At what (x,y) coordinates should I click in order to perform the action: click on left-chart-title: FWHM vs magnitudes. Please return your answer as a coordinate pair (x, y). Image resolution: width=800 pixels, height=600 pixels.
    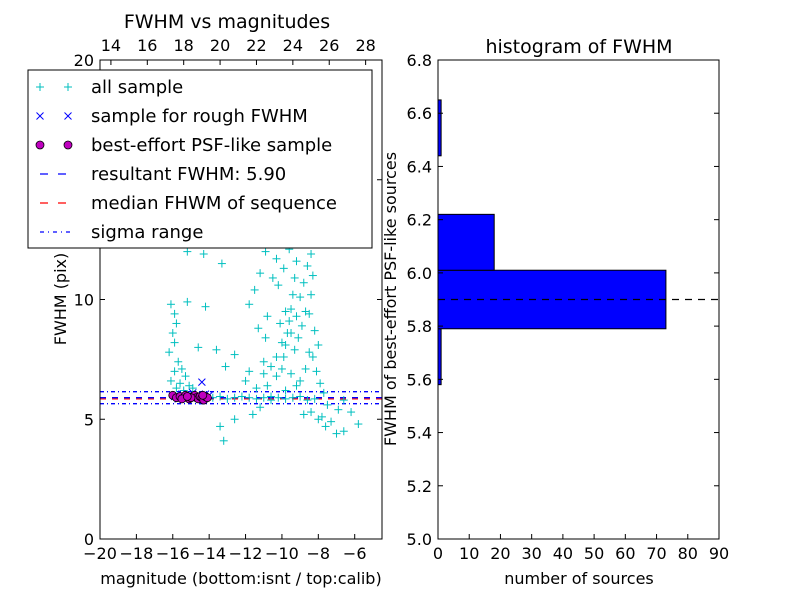
    Looking at the image, I should click on (227, 22).